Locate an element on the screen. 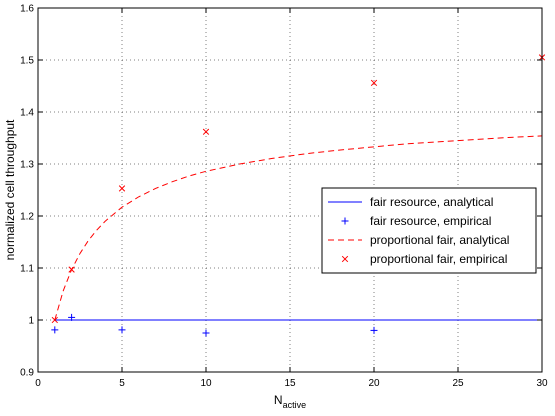 Image resolution: width=555 pixels, height=416 pixels. x-tick-label: 10 is located at coordinates (206, 383).